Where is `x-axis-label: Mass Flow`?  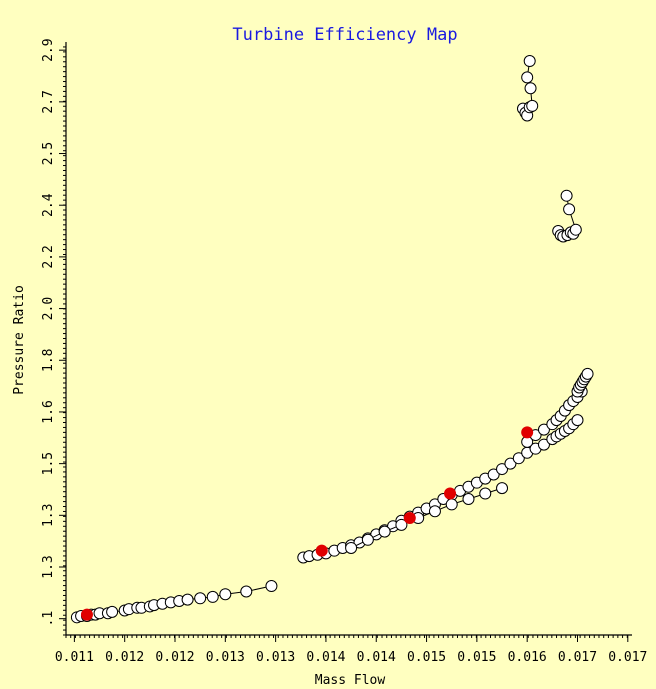
x-axis-label: Mass Flow is located at coordinates (350, 680).